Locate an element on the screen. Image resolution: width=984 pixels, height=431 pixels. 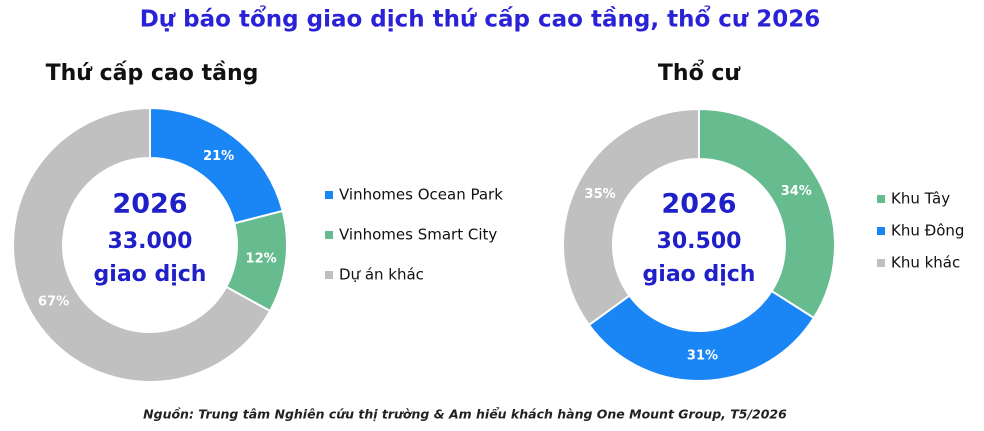
legend-label: Dự án khác is located at coordinates (381, 275).